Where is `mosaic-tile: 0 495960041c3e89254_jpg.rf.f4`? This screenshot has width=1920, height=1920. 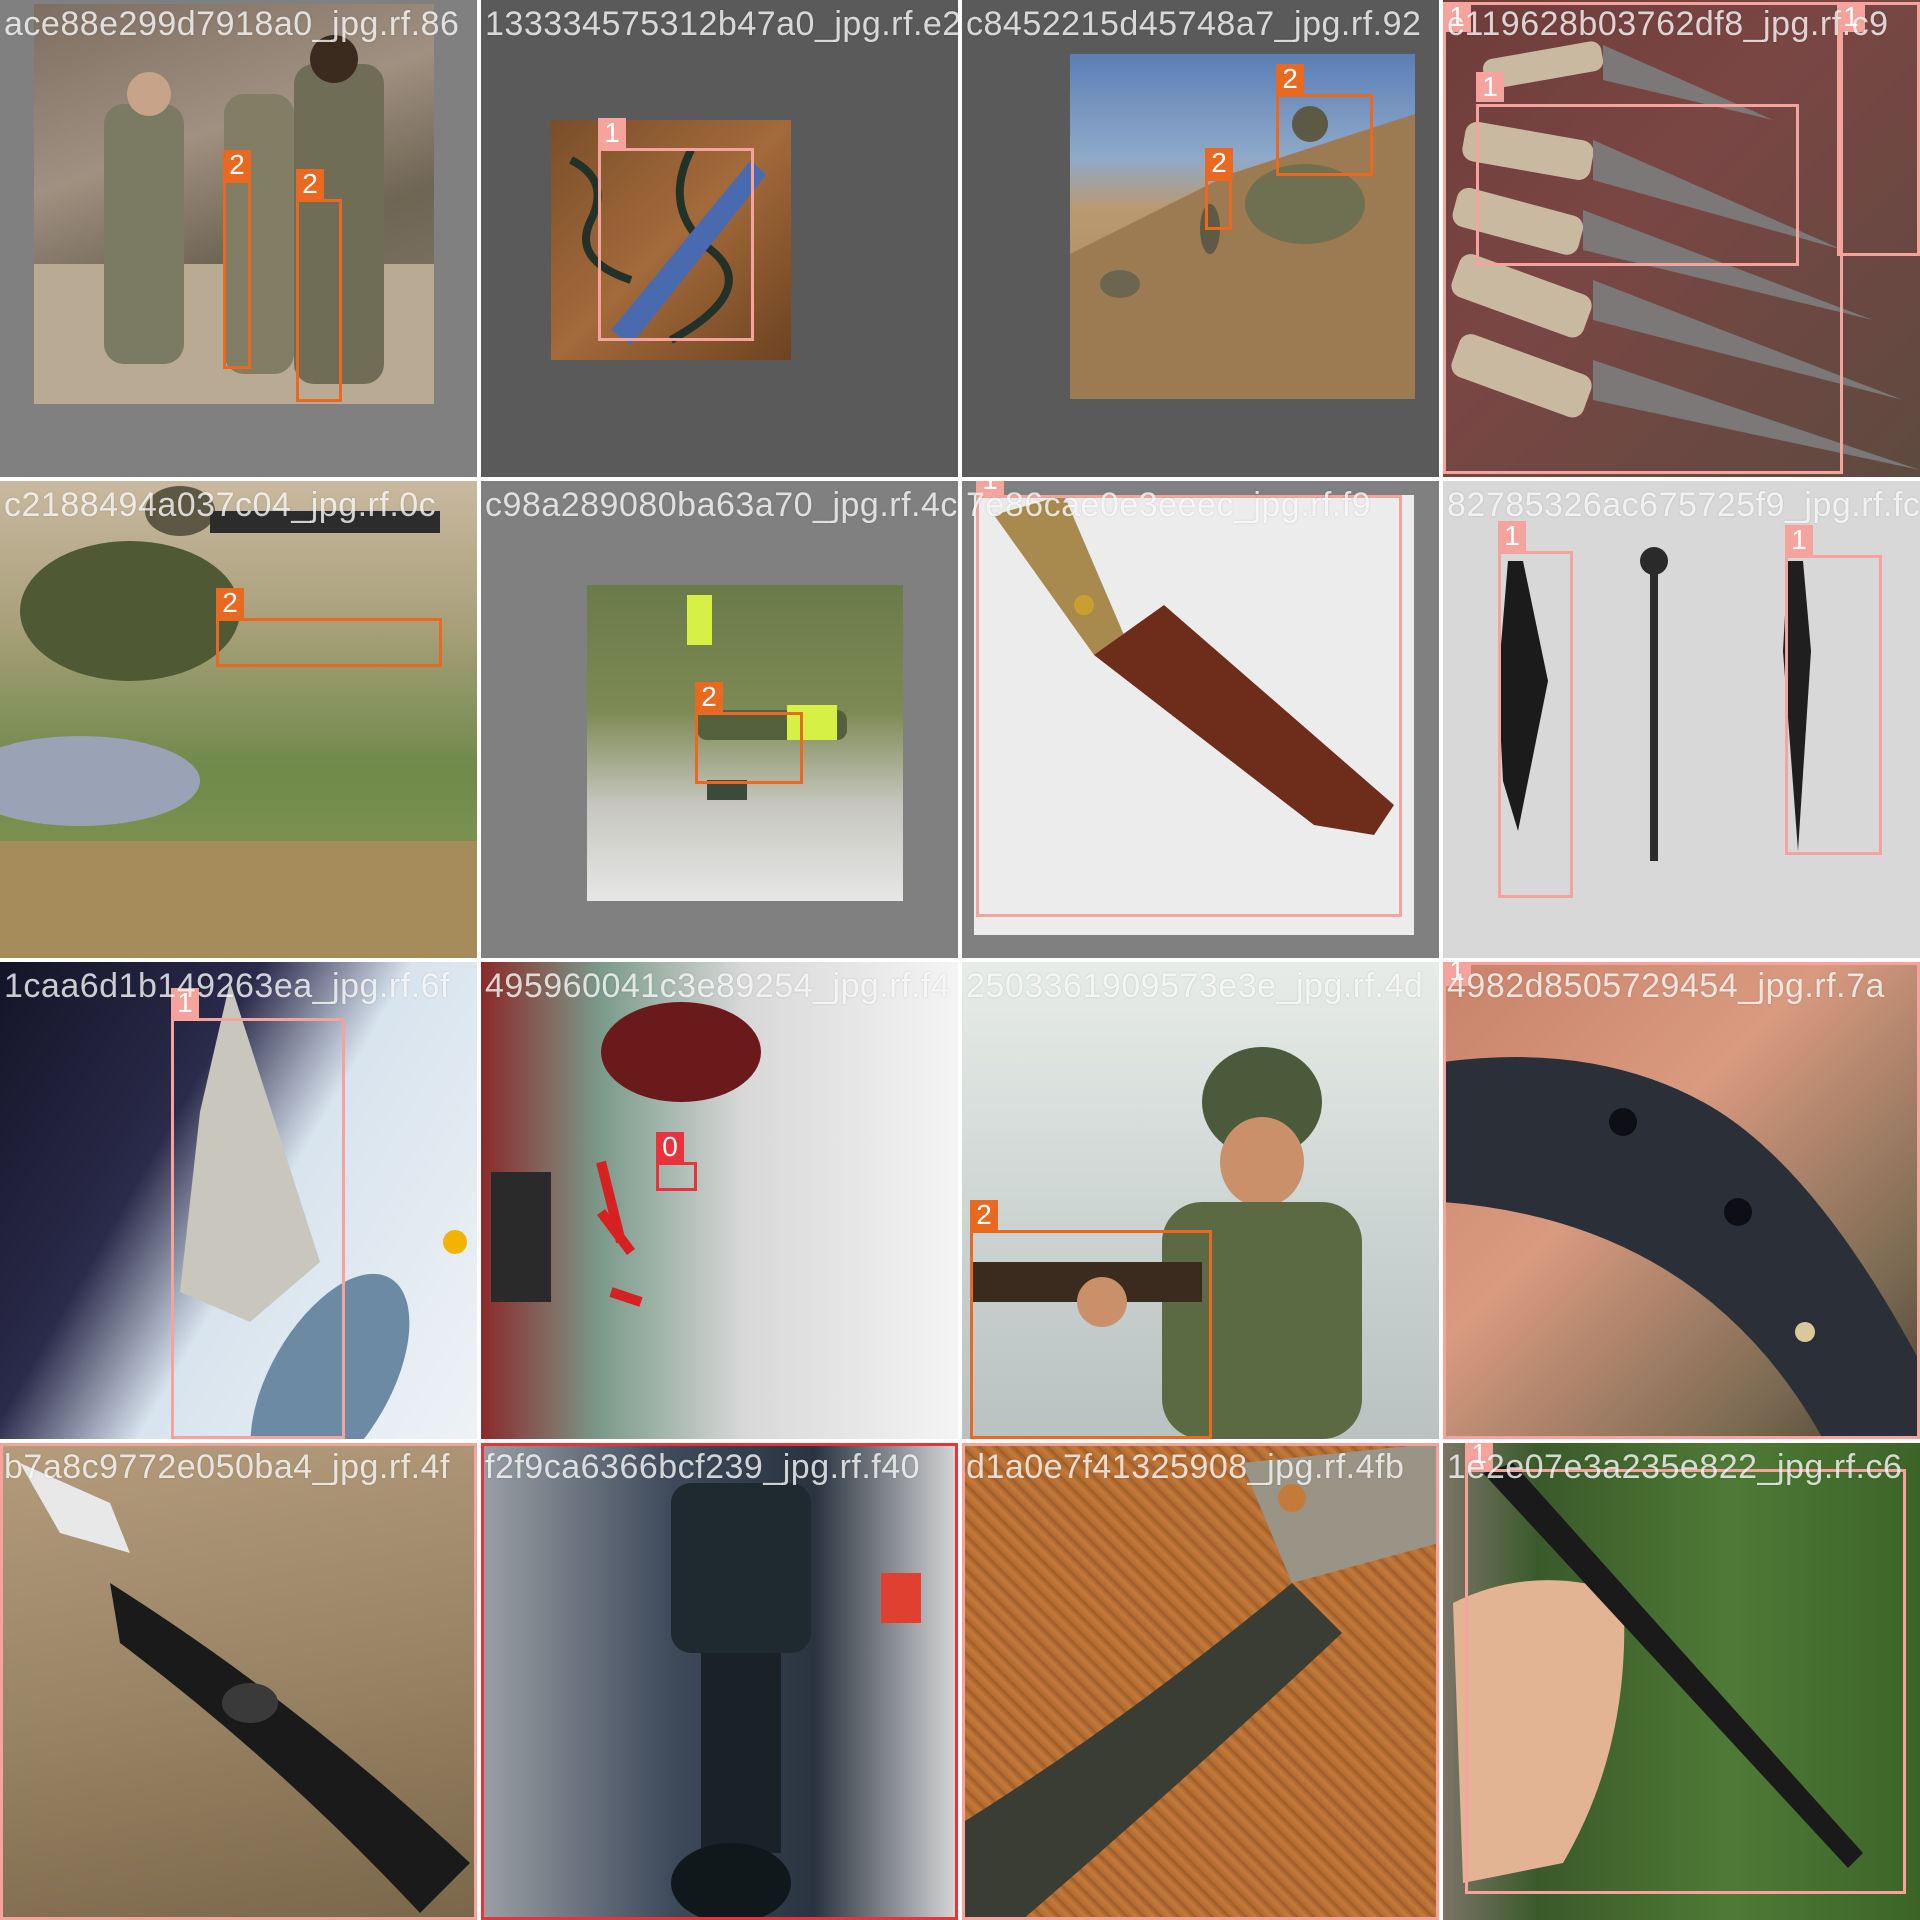
mosaic-tile: 0 495960041c3e89254_jpg.rf.f4 is located at coordinates (719, 1200).